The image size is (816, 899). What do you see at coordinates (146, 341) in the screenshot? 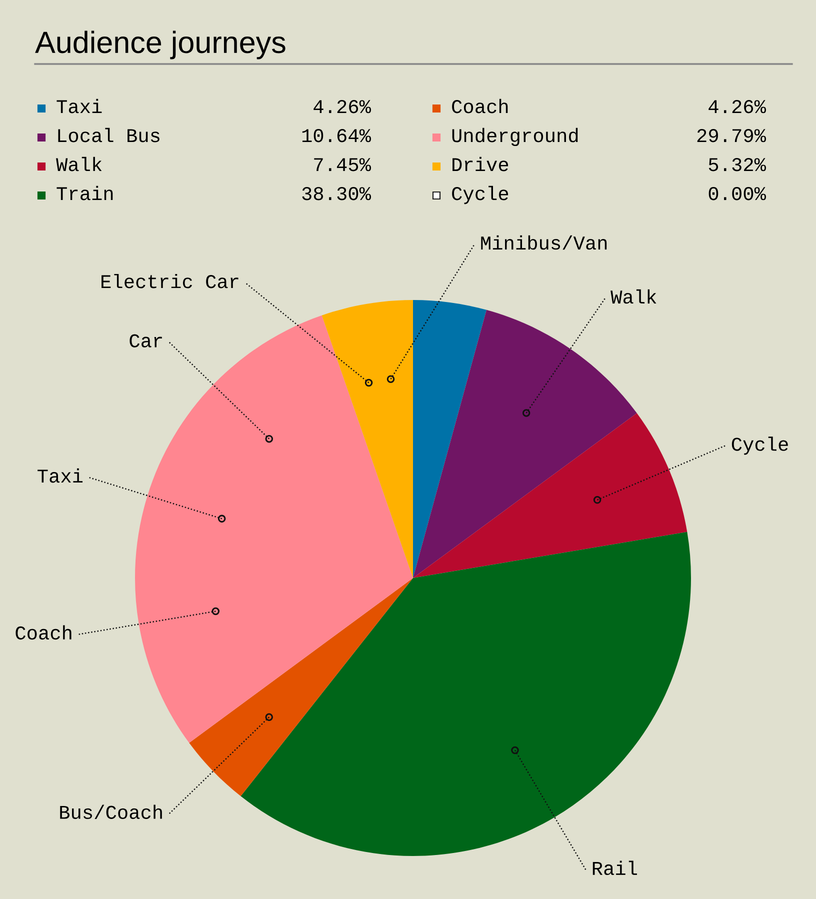
I see `text: Car` at bounding box center [146, 341].